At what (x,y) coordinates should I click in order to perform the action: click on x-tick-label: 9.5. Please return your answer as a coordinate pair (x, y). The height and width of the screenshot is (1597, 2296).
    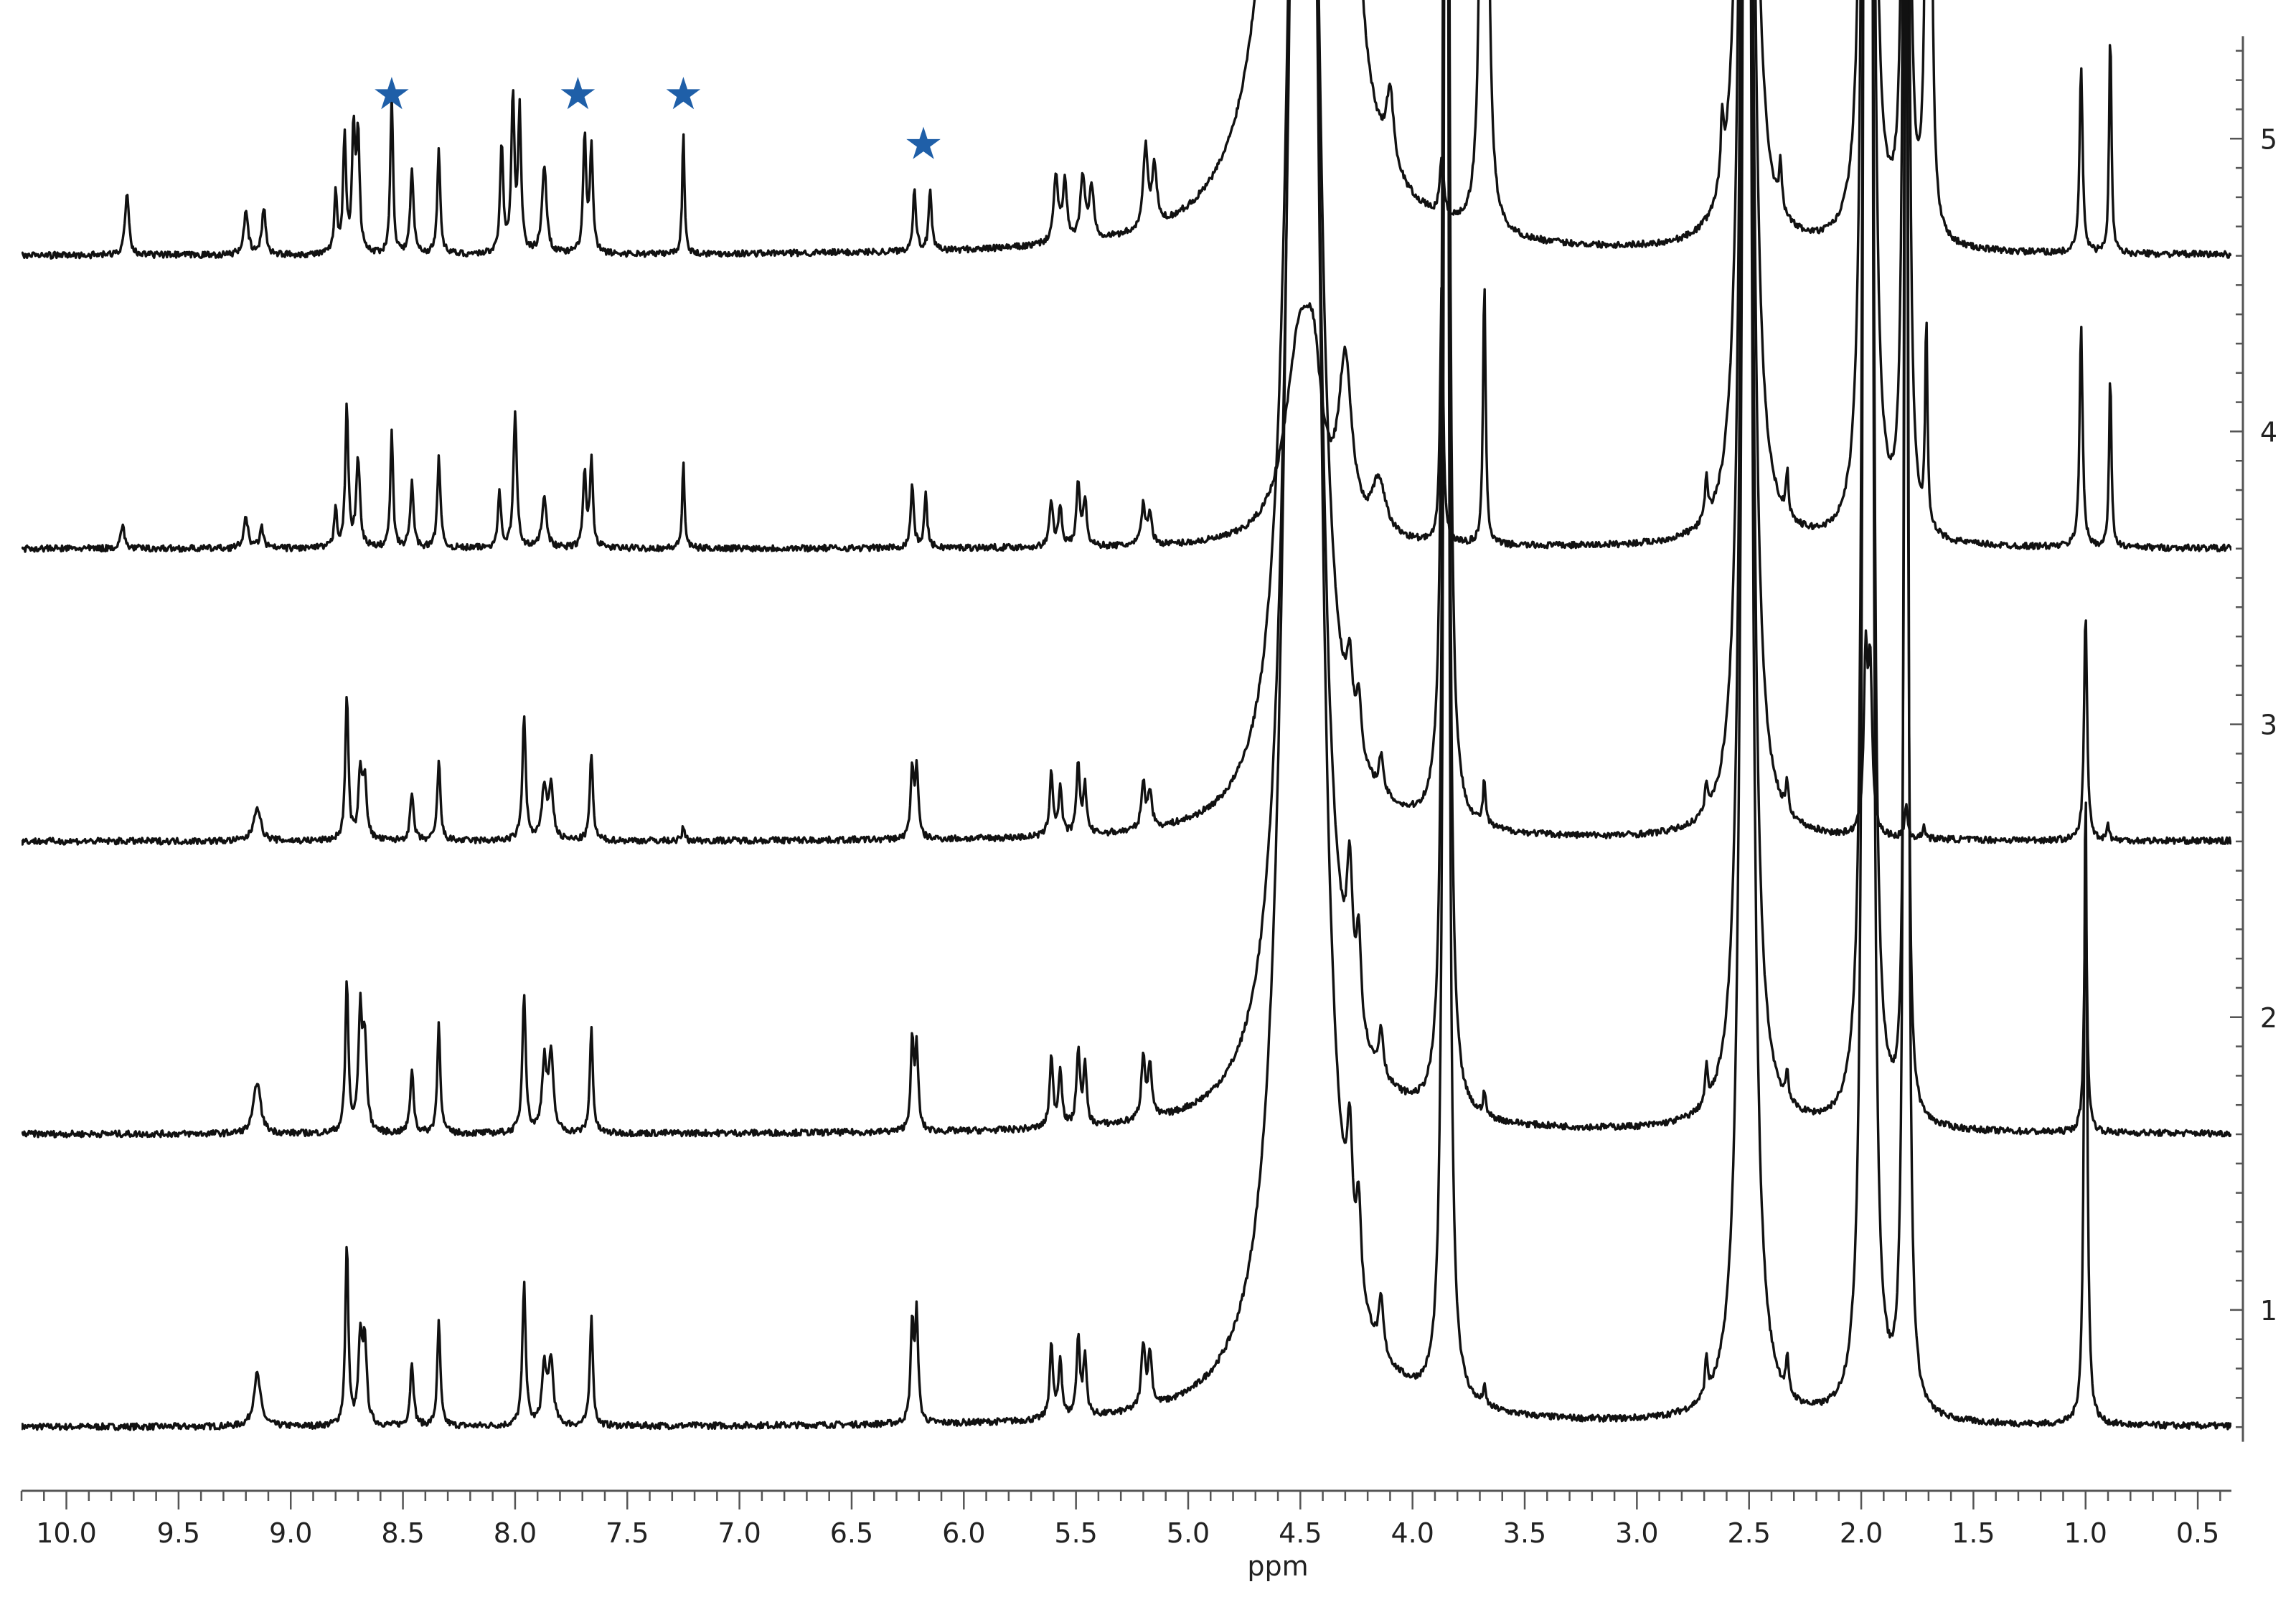
    Looking at the image, I should click on (179, 1533).